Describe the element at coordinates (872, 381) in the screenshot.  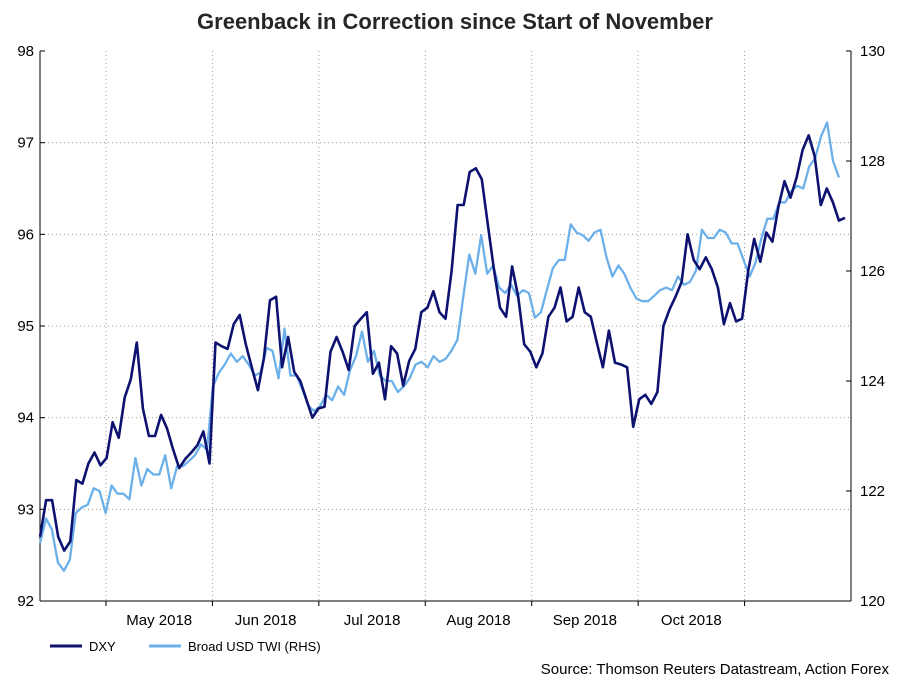
I see `right-tick-label: 124` at that location.